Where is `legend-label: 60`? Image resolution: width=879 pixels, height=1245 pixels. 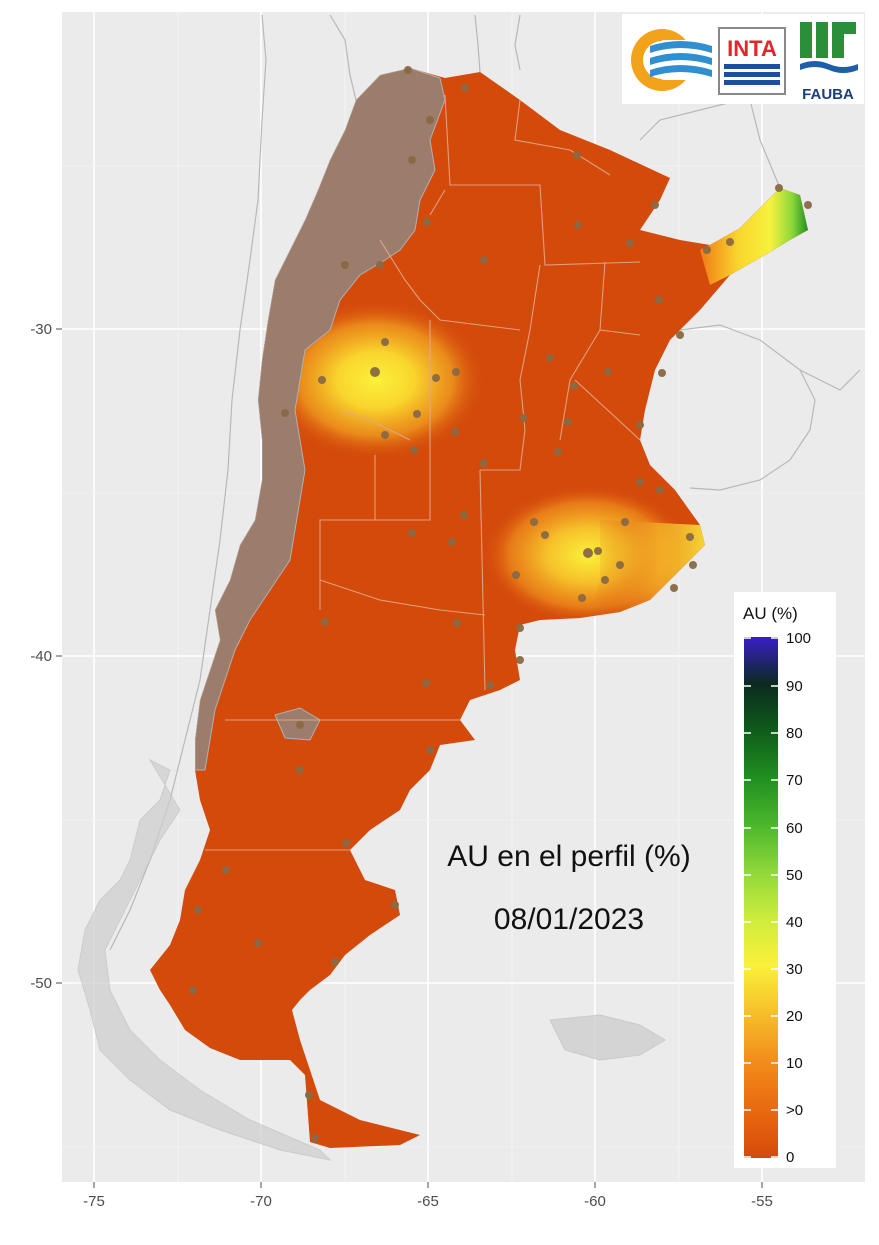
legend-label: 60 is located at coordinates (794, 828).